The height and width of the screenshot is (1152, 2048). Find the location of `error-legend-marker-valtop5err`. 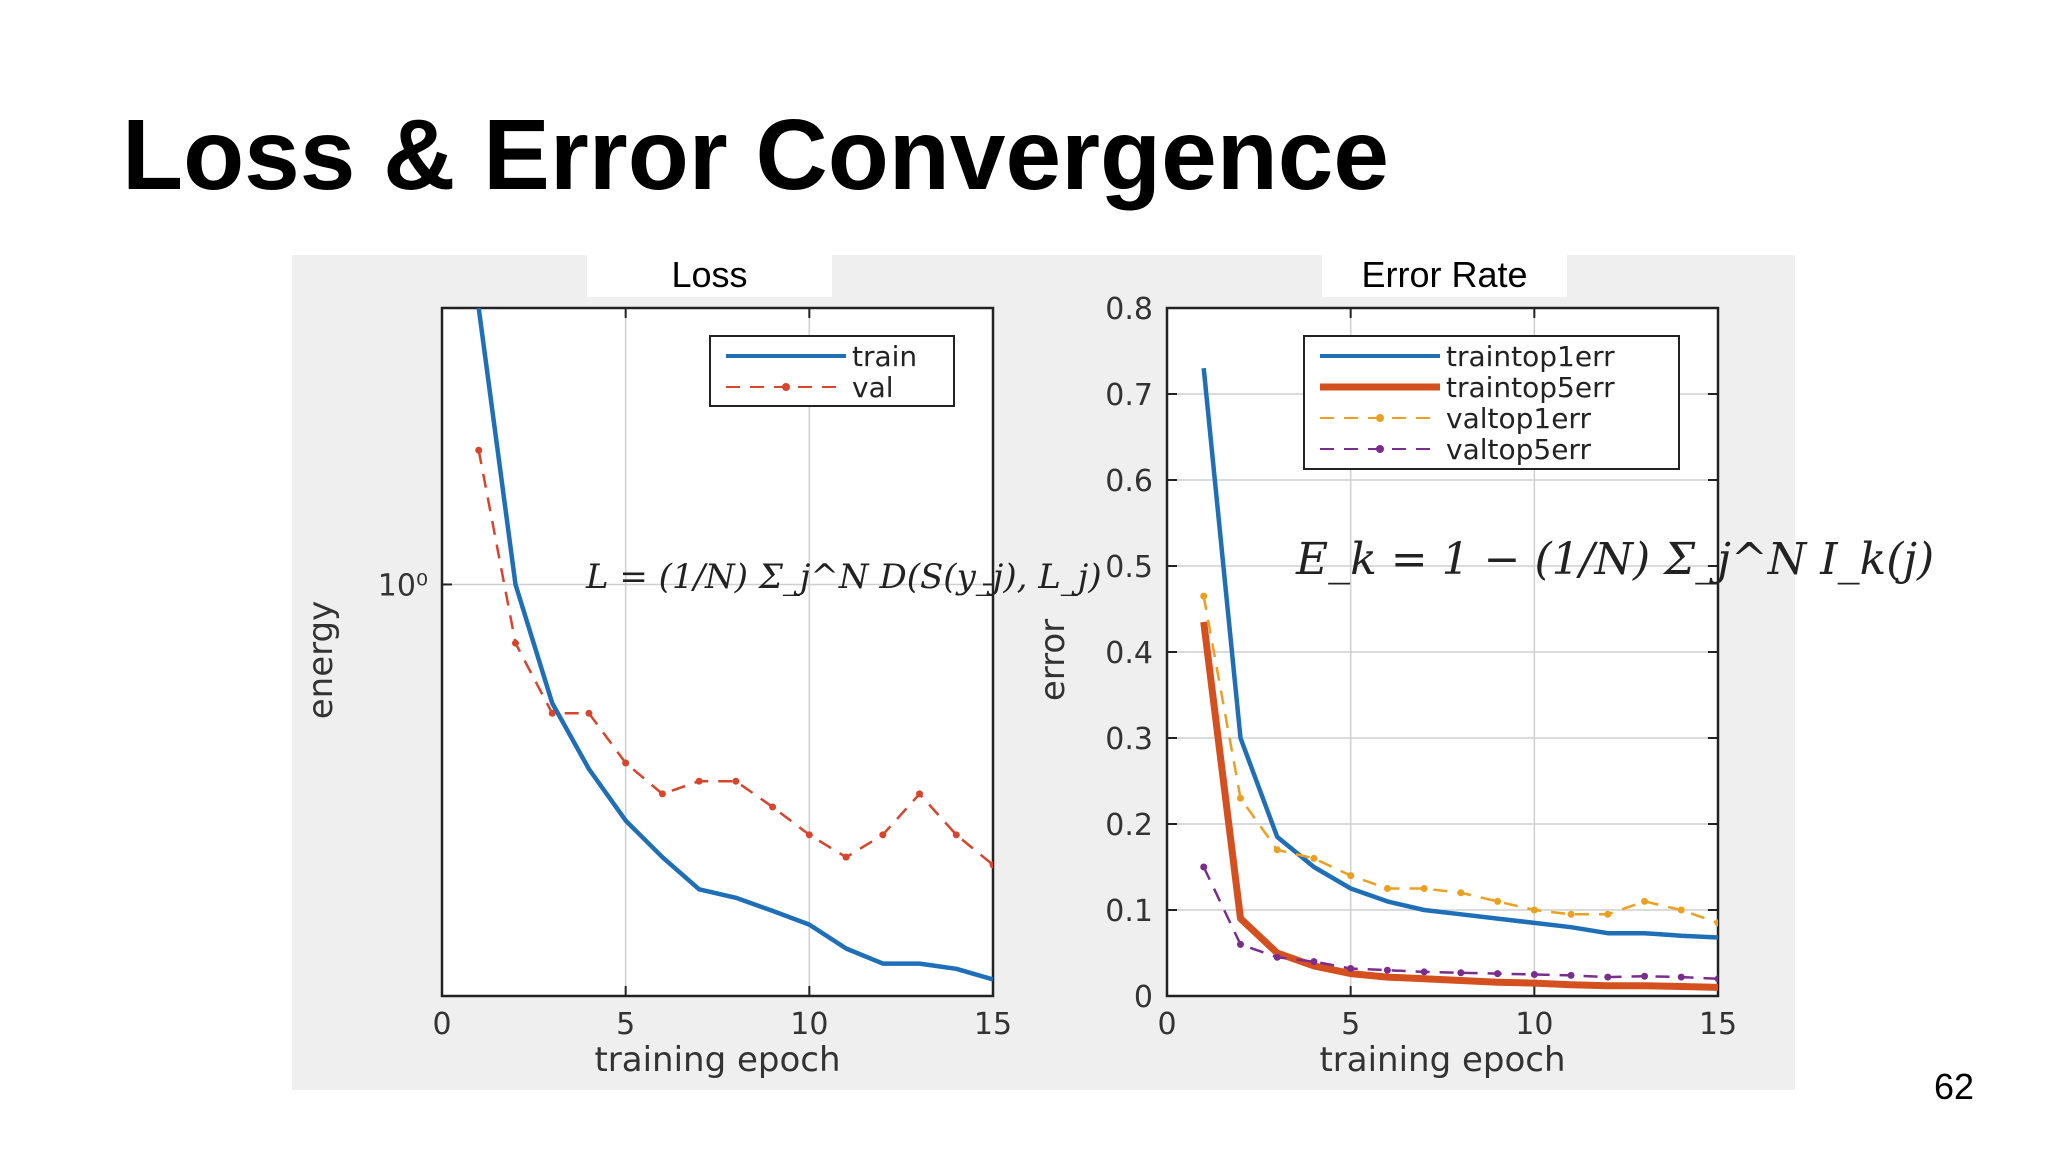

error-legend-marker-valtop5err is located at coordinates (1380, 449).